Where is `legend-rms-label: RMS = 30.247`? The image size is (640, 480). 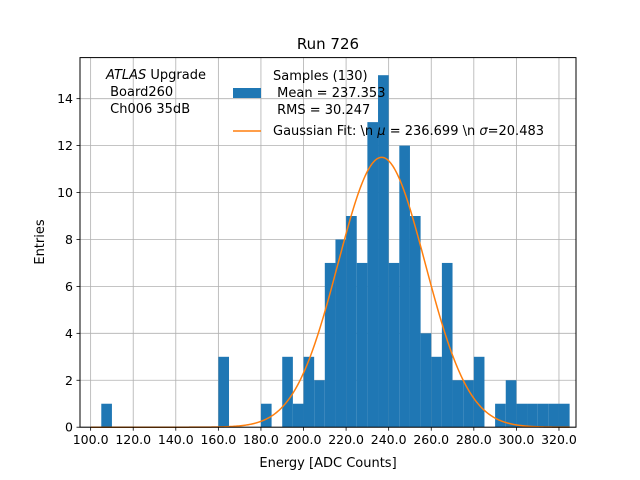 legend-rms-label: RMS = 30.247 is located at coordinates (321, 110).